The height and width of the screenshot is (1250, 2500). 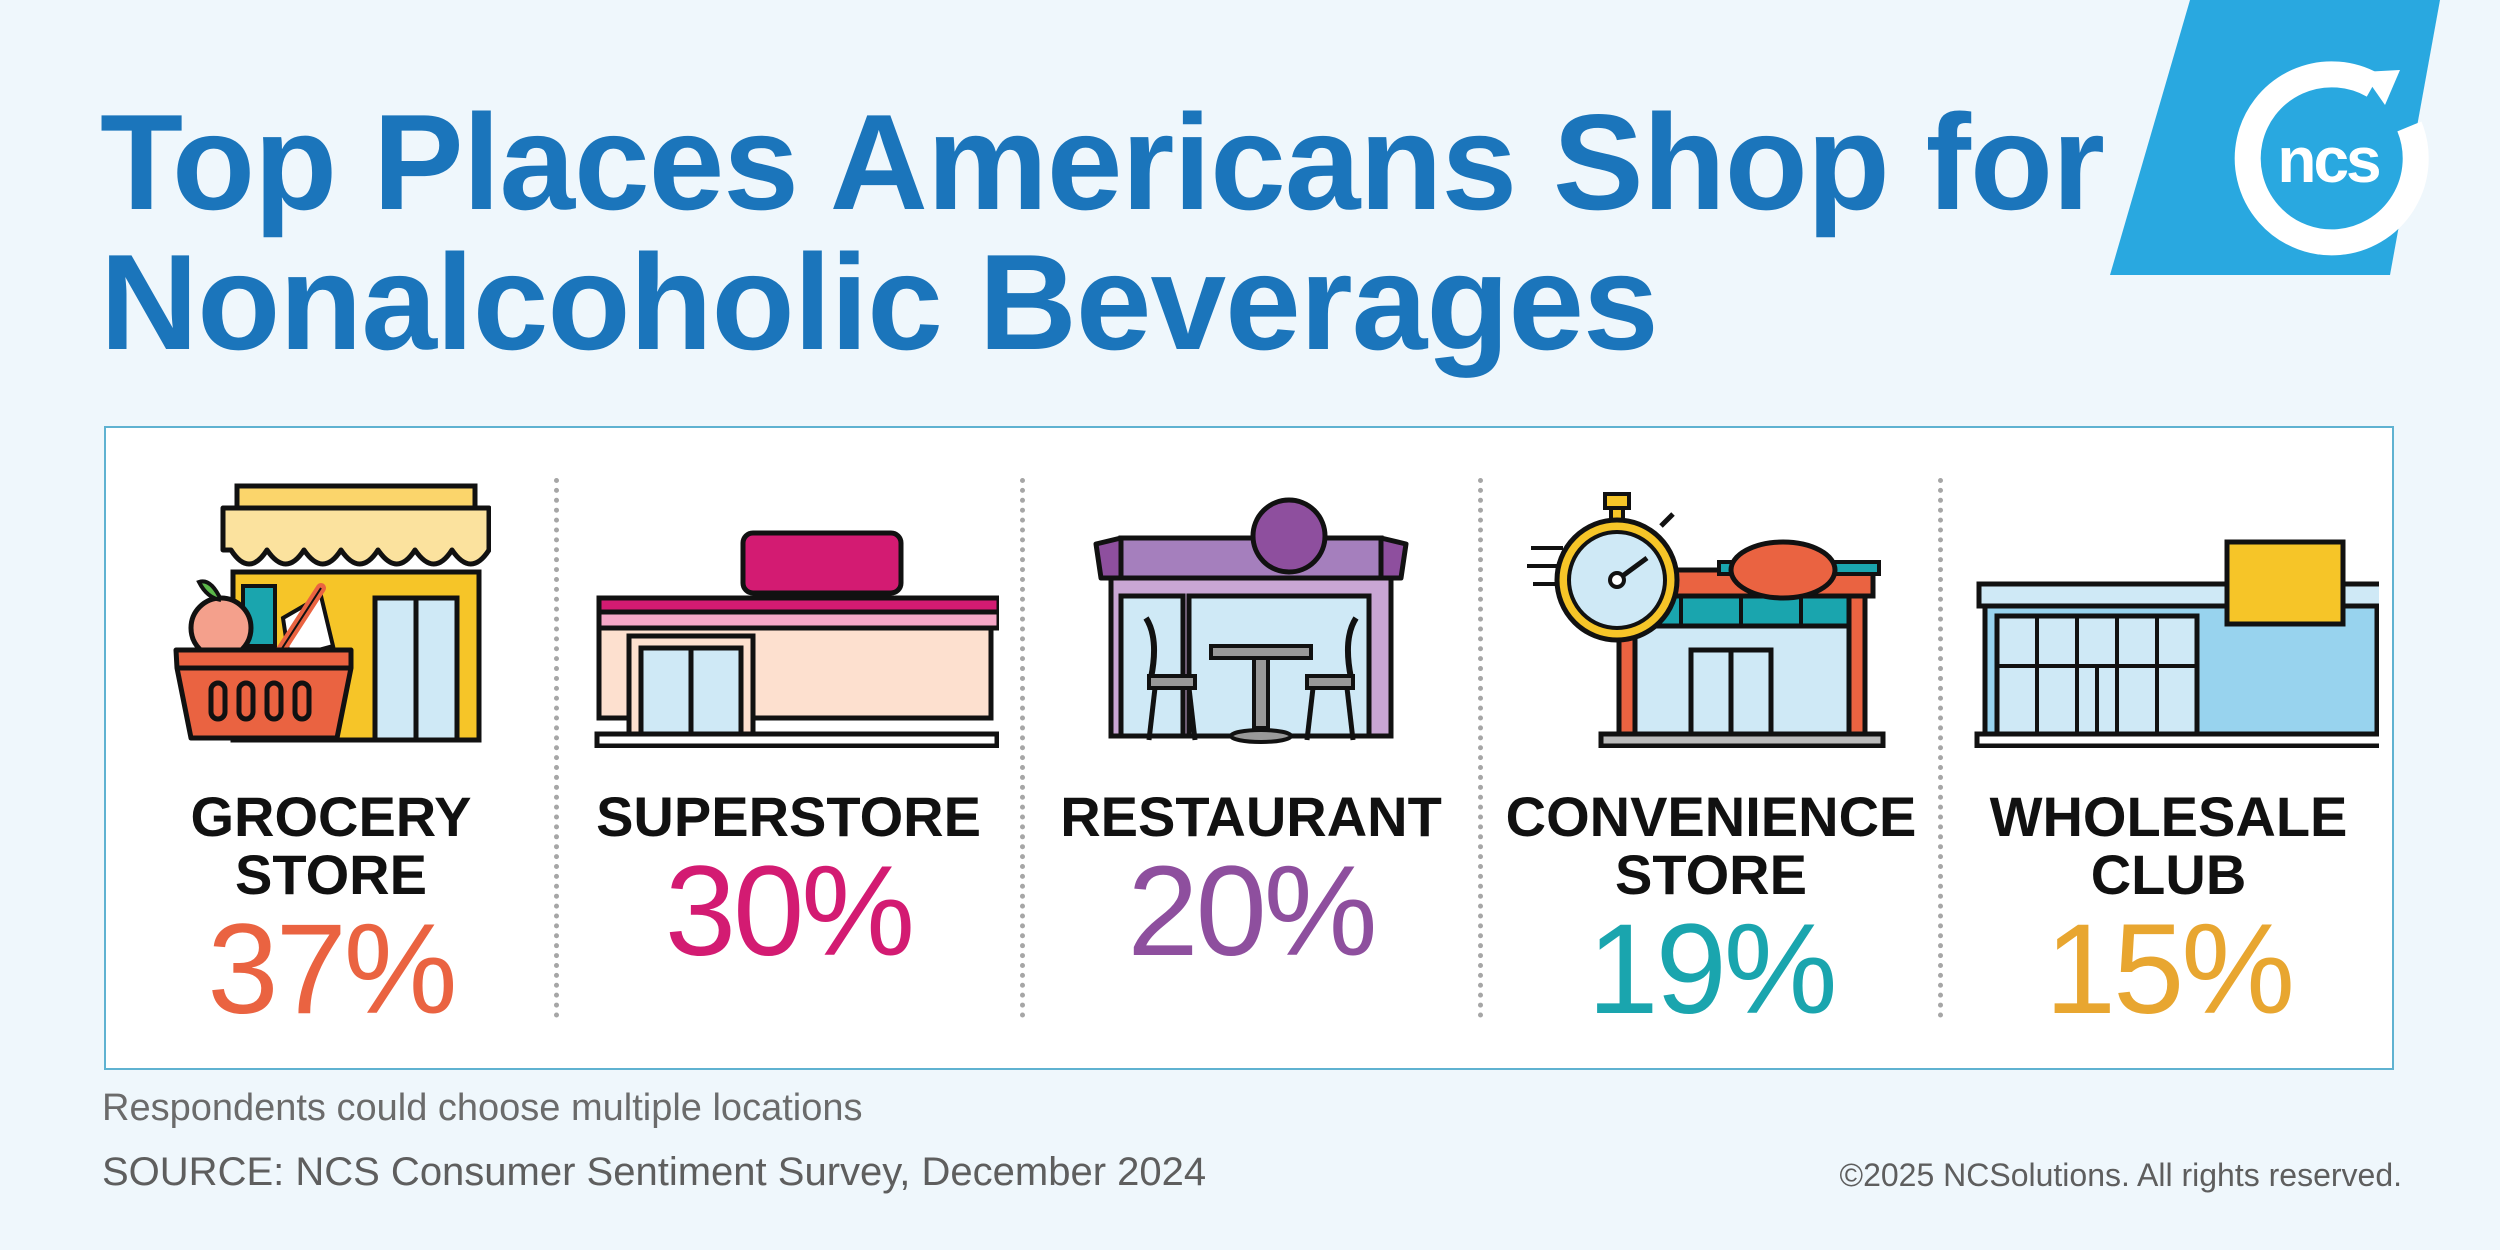 I want to click on ncs-logo: ncs, so click(x=2275, y=137).